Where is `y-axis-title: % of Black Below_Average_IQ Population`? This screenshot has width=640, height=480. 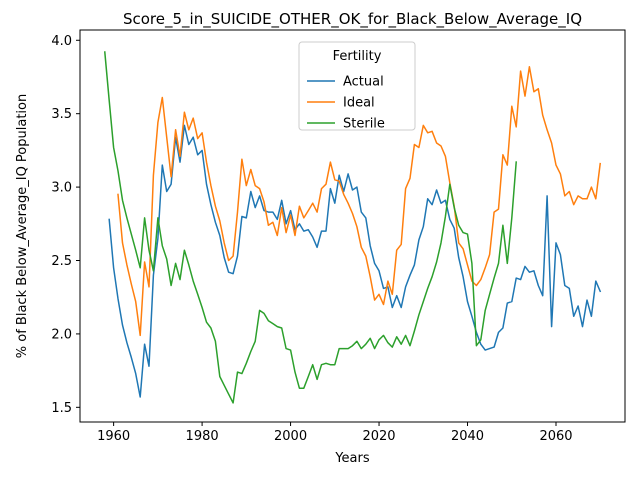 y-axis-title: % of Black Below_Average_IQ Population is located at coordinates (22, 226).